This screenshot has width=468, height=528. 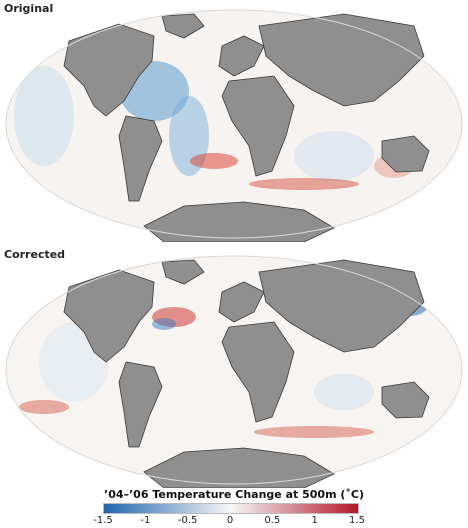 What do you see at coordinates (145, 520) in the screenshot?
I see `legend-tick-label: -1` at bounding box center [145, 520].